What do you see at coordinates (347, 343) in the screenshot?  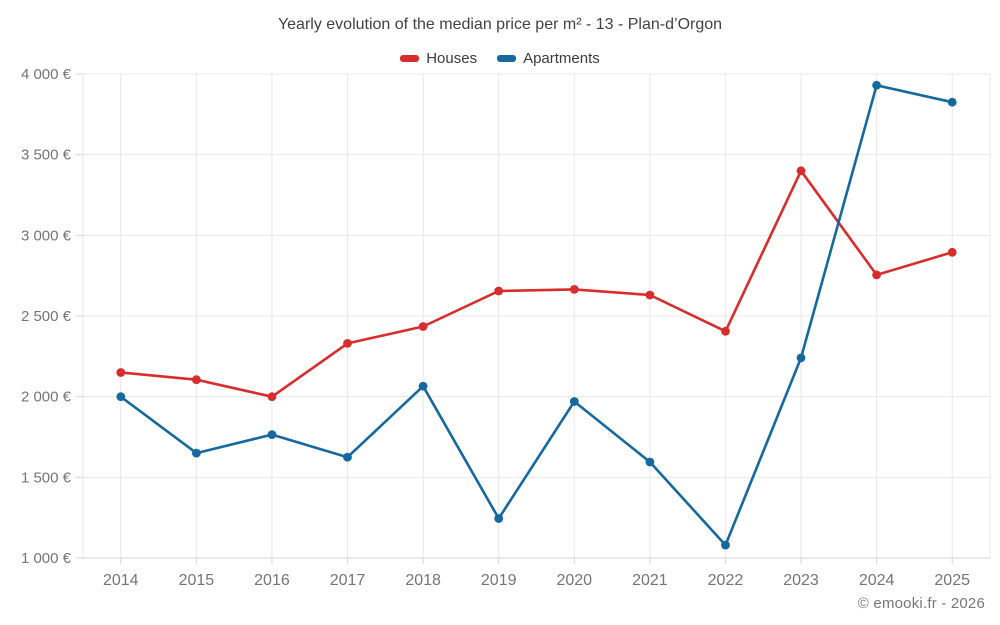 I see `houses-point-2017` at bounding box center [347, 343].